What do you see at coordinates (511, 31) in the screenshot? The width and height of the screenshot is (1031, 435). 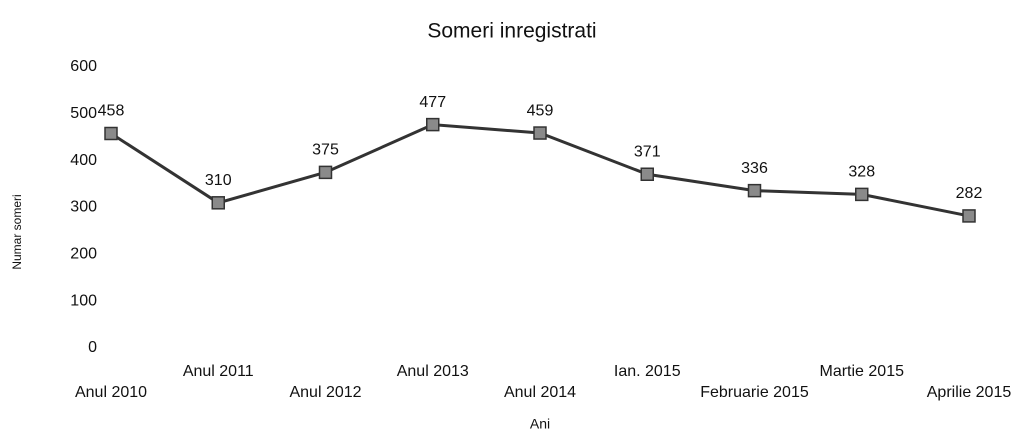 I see `chart-title: Someri inregistrati` at bounding box center [511, 31].